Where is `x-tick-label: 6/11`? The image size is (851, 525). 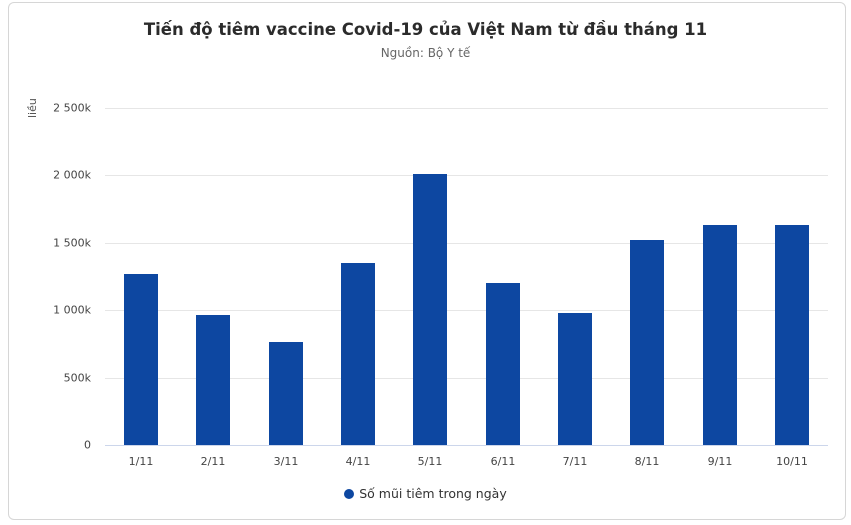 x-tick-label: 6/11 is located at coordinates (503, 461).